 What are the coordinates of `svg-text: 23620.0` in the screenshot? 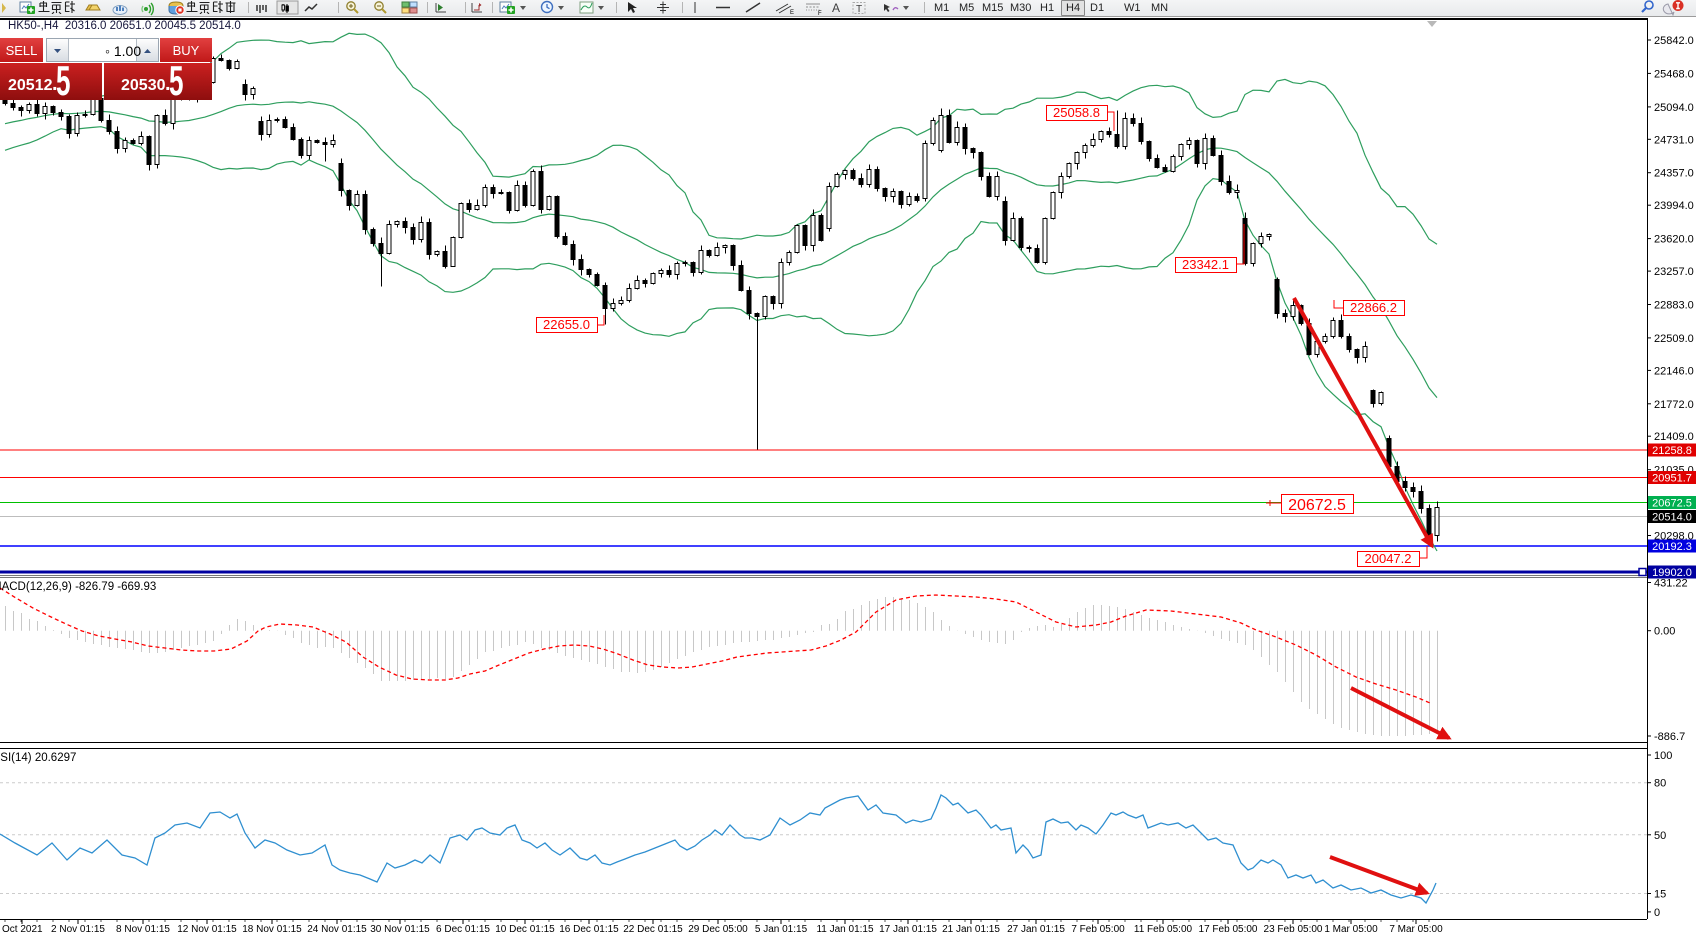 It's located at (1674, 240).